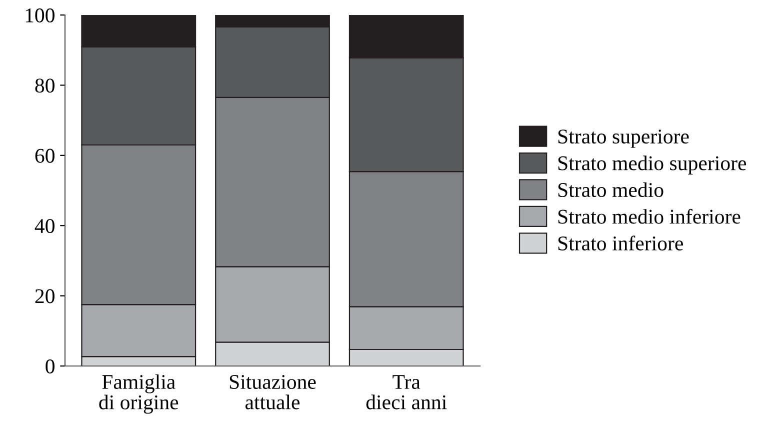 The image size is (773, 426). I want to click on legend-label: Strato medio, so click(611, 190).